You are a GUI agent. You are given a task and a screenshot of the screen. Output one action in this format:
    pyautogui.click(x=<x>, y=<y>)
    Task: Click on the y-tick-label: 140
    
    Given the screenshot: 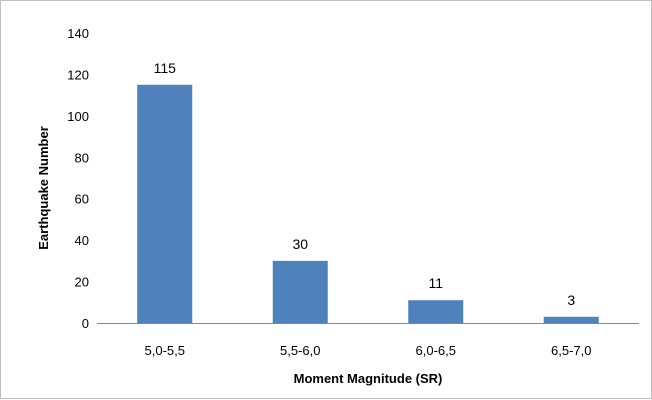 What is the action you would take?
    pyautogui.click(x=78, y=33)
    